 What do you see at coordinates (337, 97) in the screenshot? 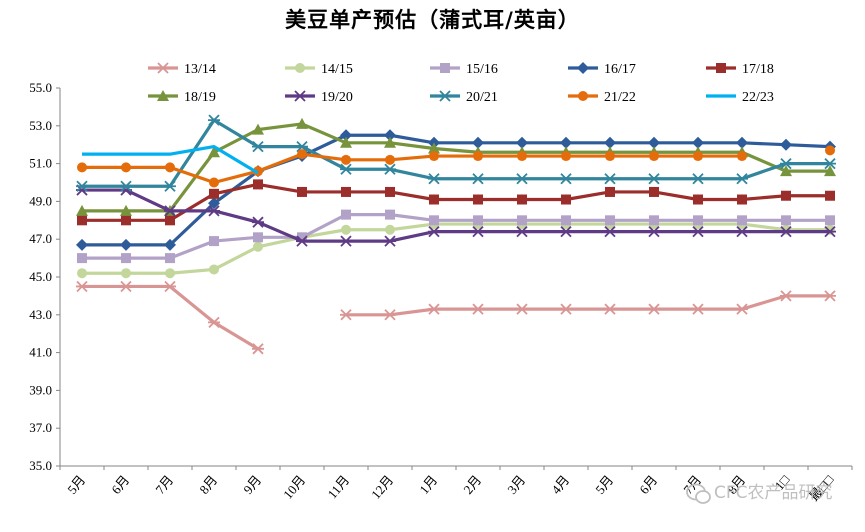
I see `legend-label: 19/20` at bounding box center [337, 97].